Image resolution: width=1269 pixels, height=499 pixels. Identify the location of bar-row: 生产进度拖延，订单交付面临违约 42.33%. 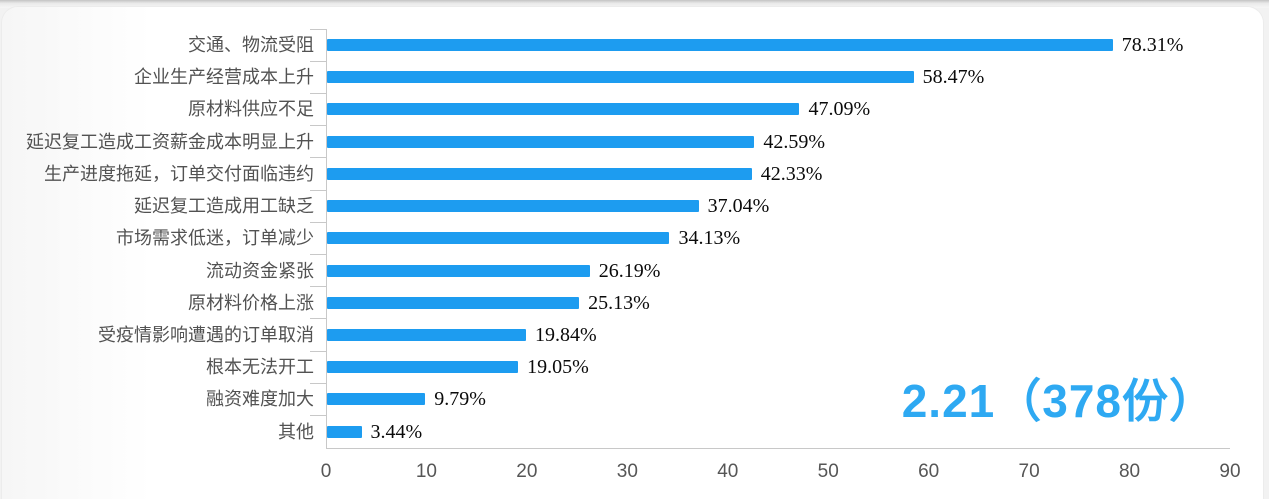
(632, 174).